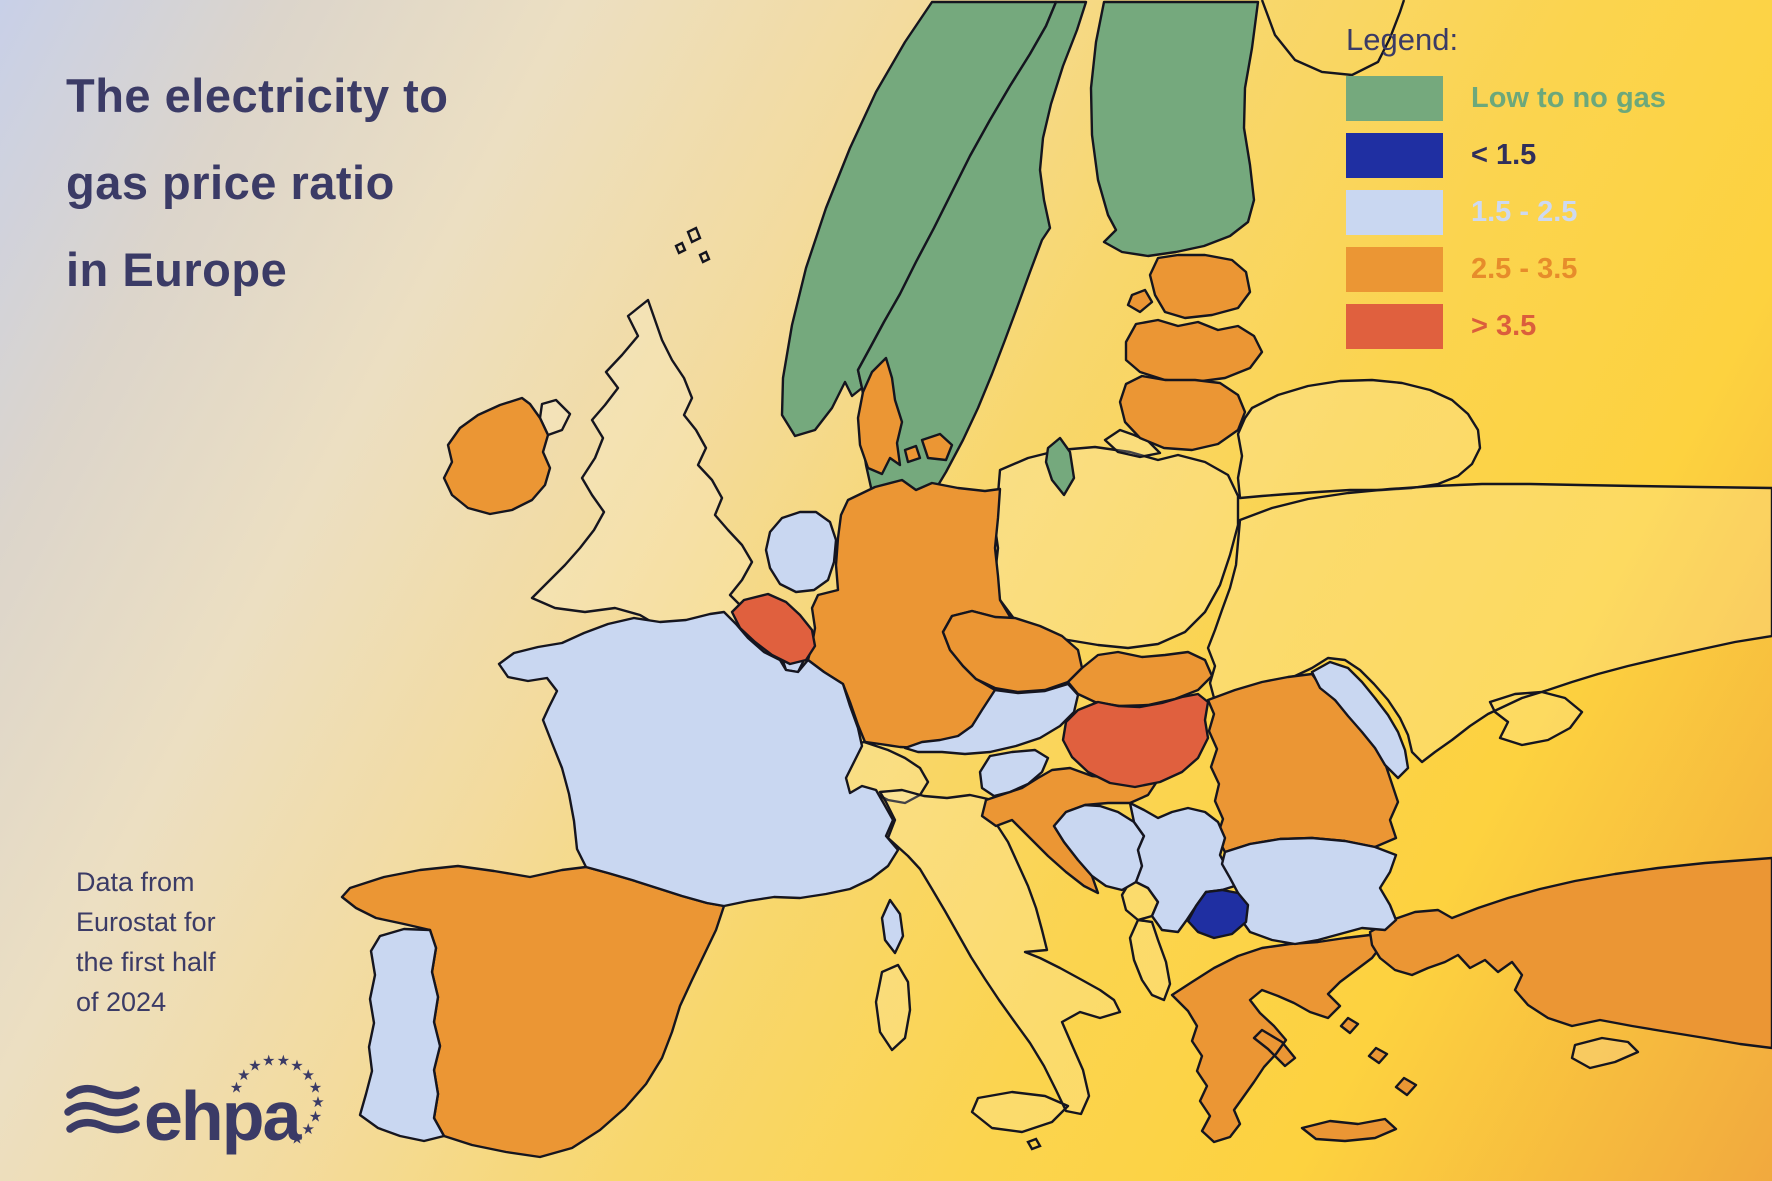  What do you see at coordinates (277, 1100) in the screenshot?
I see `eu-stars-arc: ★★★ ★ ★ ★★★★★★★` at bounding box center [277, 1100].